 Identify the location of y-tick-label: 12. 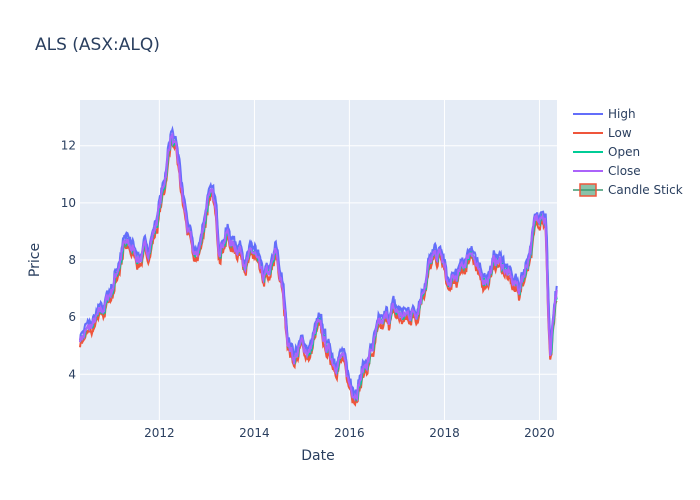
(68, 146).